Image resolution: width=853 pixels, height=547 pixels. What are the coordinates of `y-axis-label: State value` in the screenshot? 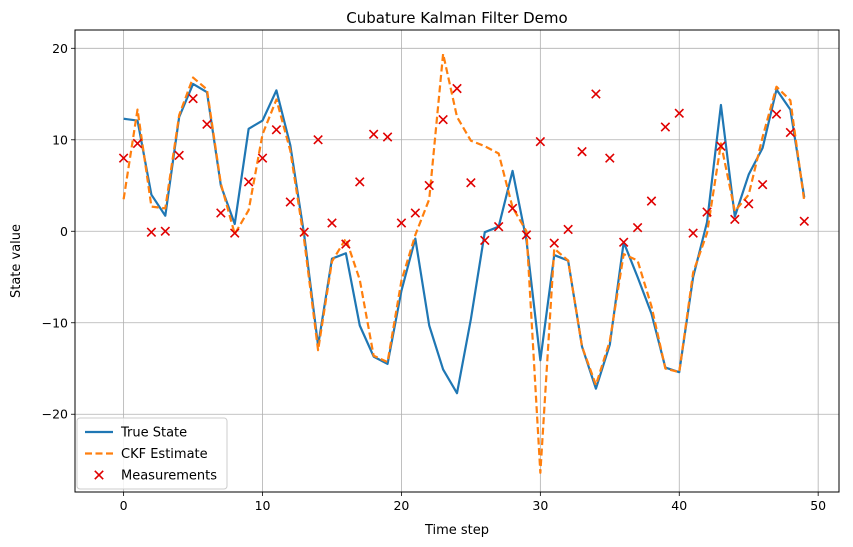 It's located at (16, 261).